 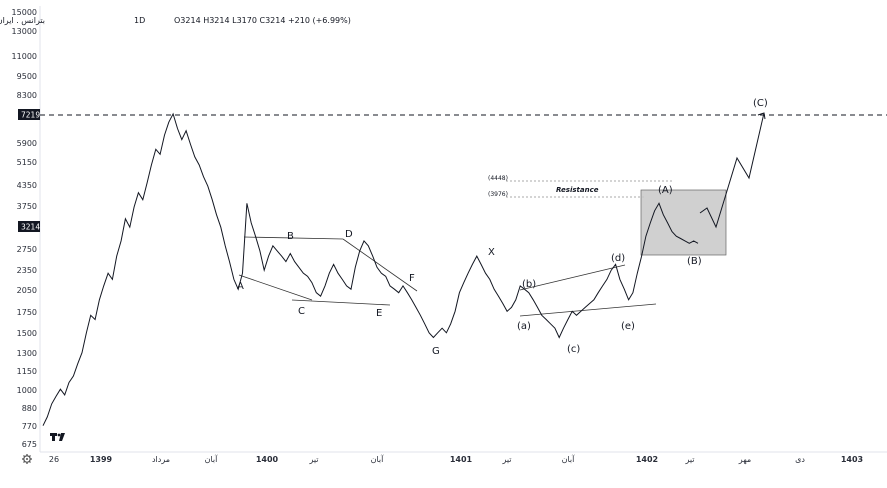 I want to click on wave-label-sub-b: (b), so click(x=529, y=284).